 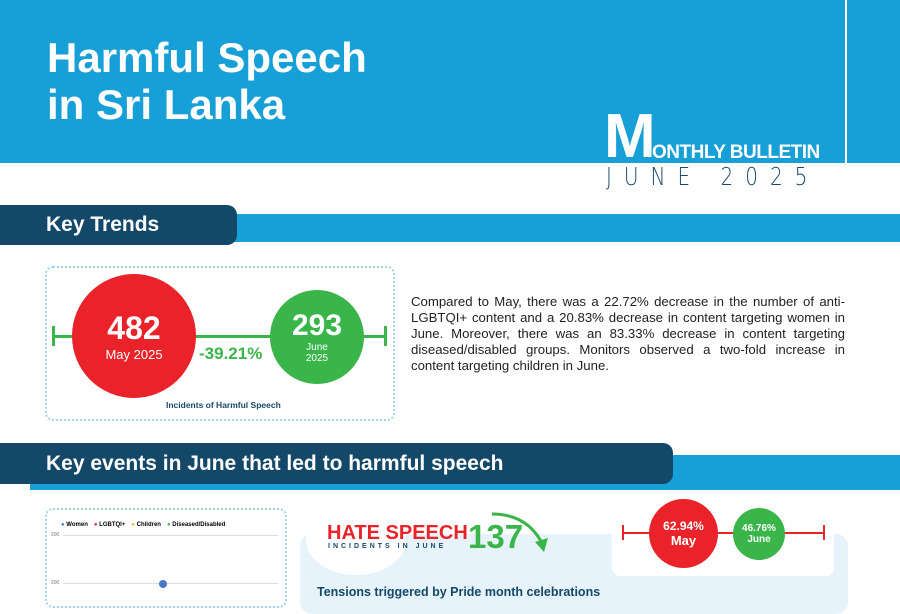 I want to click on legend-women: ● Women, so click(x=74, y=525).